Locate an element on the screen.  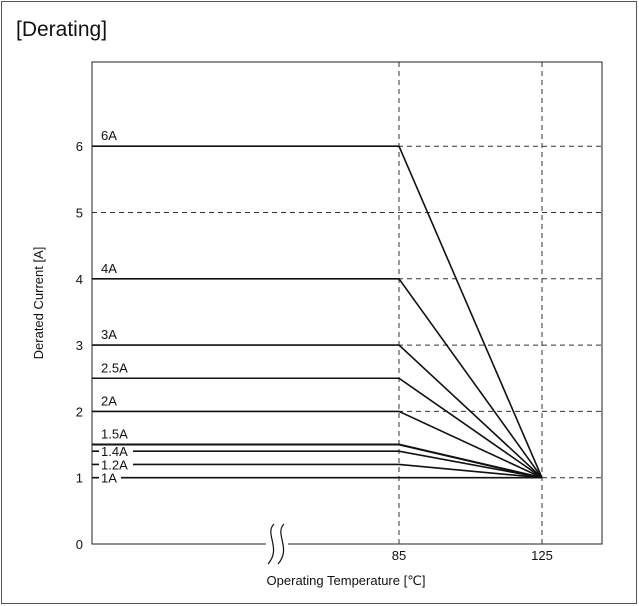
series-label-1A: 1A is located at coordinates (109, 478).